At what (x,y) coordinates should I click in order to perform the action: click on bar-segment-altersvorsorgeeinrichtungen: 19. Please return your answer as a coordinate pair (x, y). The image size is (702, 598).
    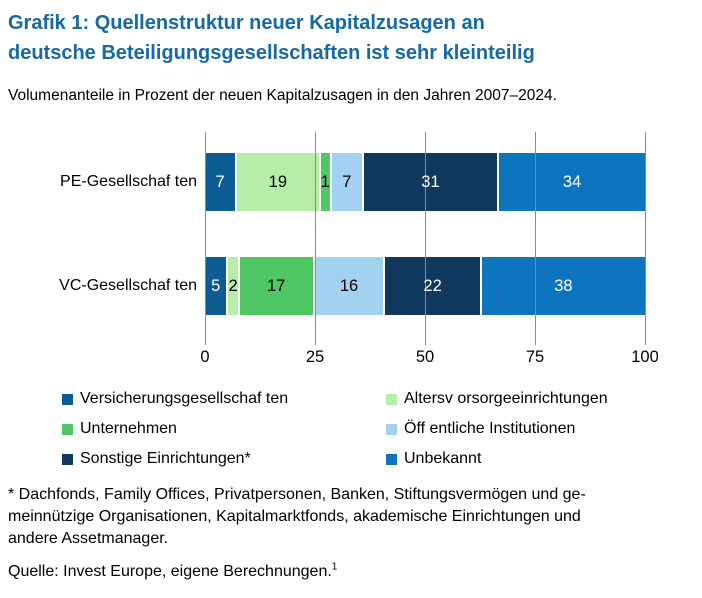
    Looking at the image, I should click on (279, 182).